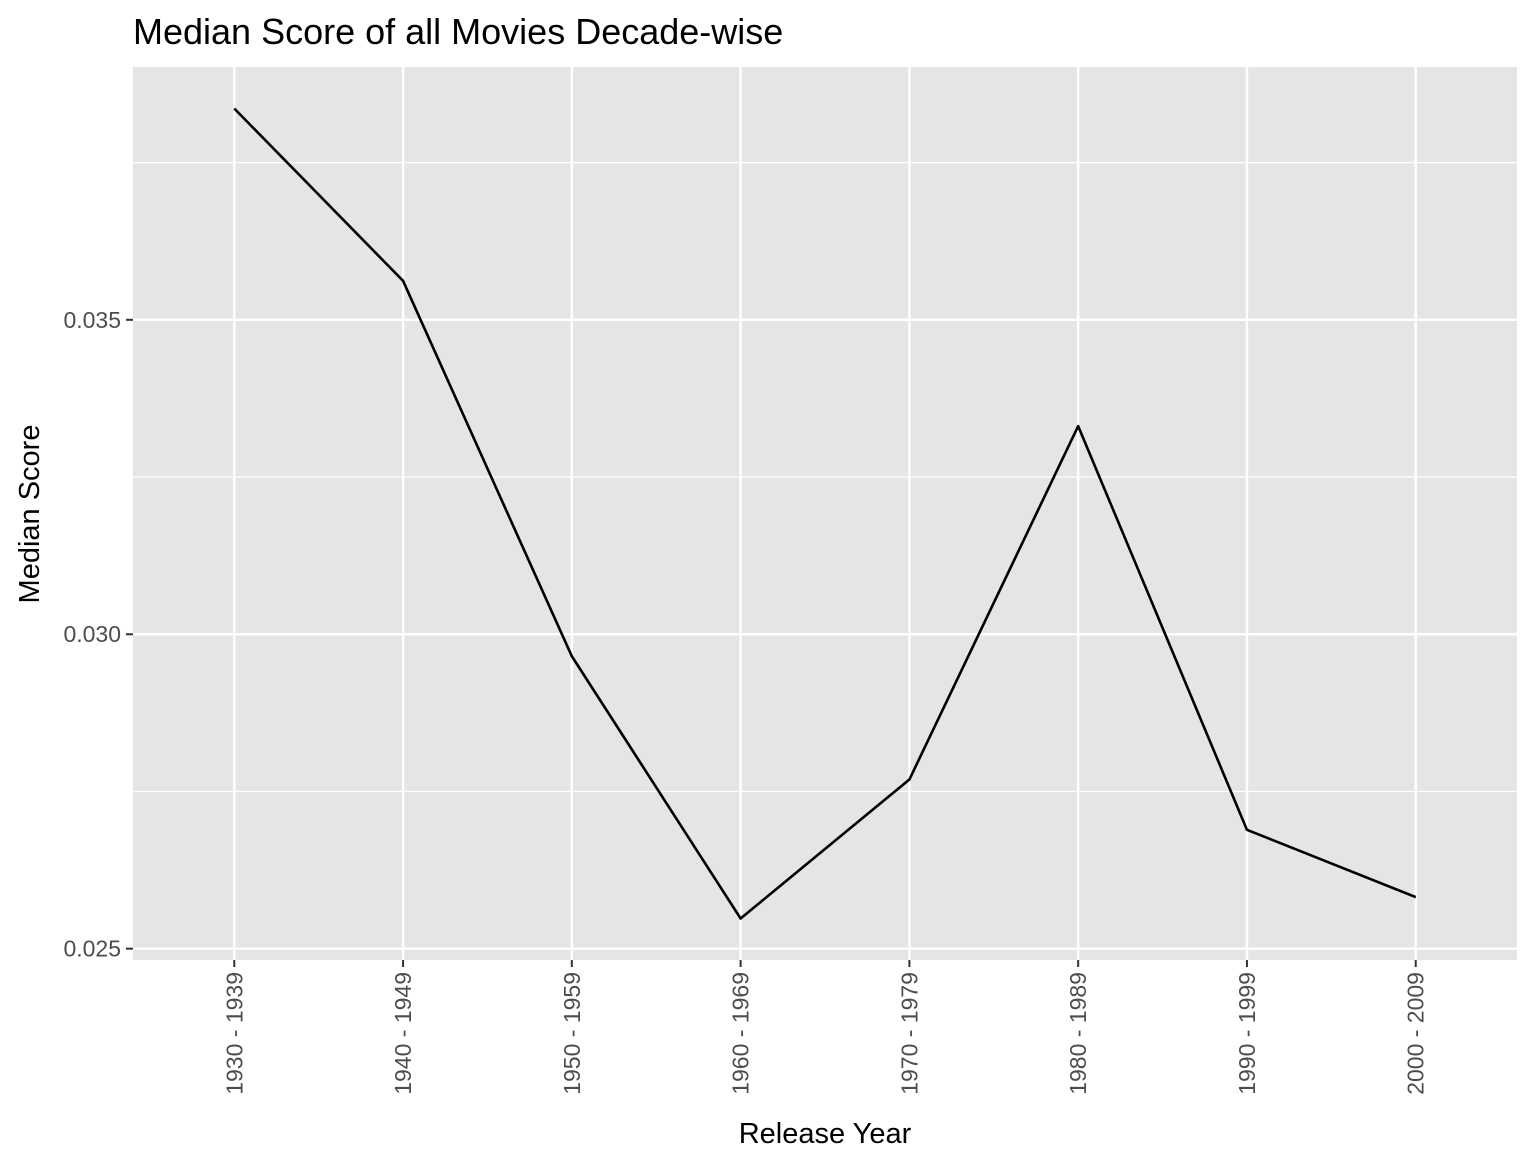 This screenshot has width=1533, height=1166. Describe the element at coordinates (909, 1033) in the screenshot. I see `x-tick-label: 1970 - 1979` at that location.